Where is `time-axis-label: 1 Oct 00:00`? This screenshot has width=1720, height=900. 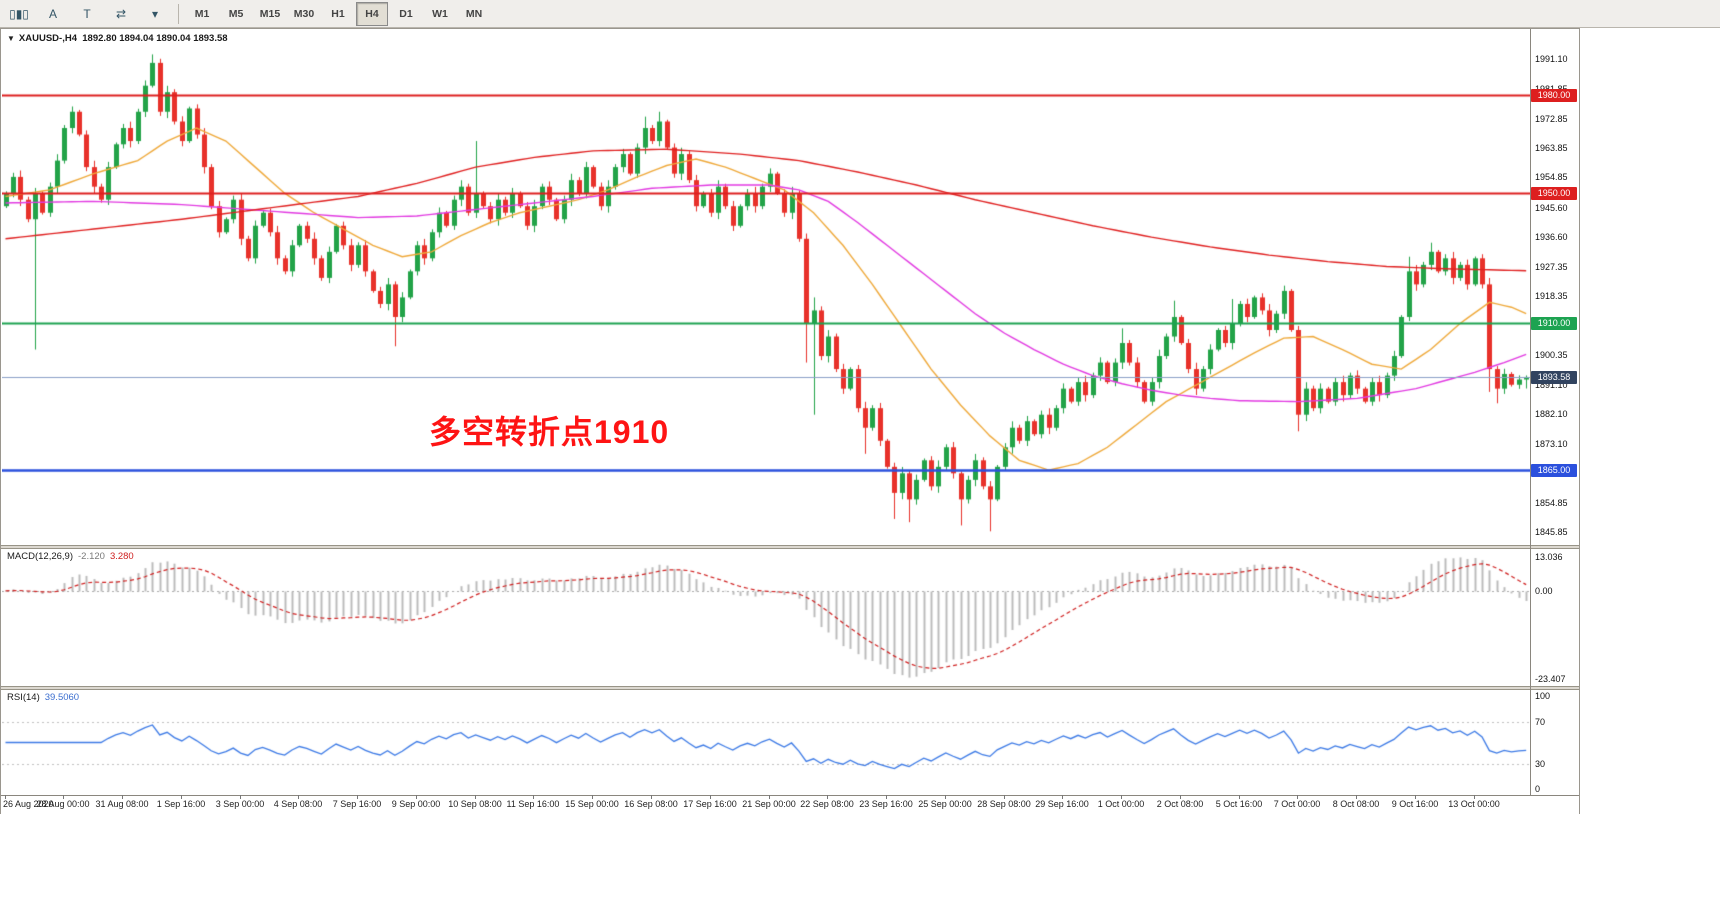
time-axis-label: 1 Oct 00:00 is located at coordinates (1121, 804).